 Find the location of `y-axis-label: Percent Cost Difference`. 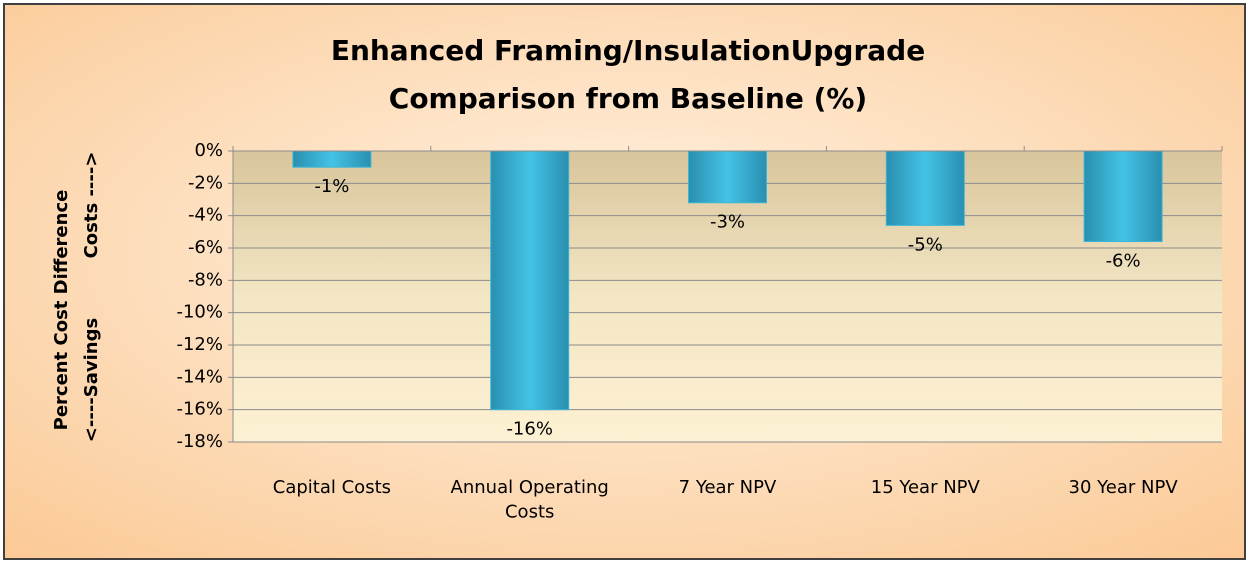

y-axis-label: Percent Cost Difference is located at coordinates (61, 310).